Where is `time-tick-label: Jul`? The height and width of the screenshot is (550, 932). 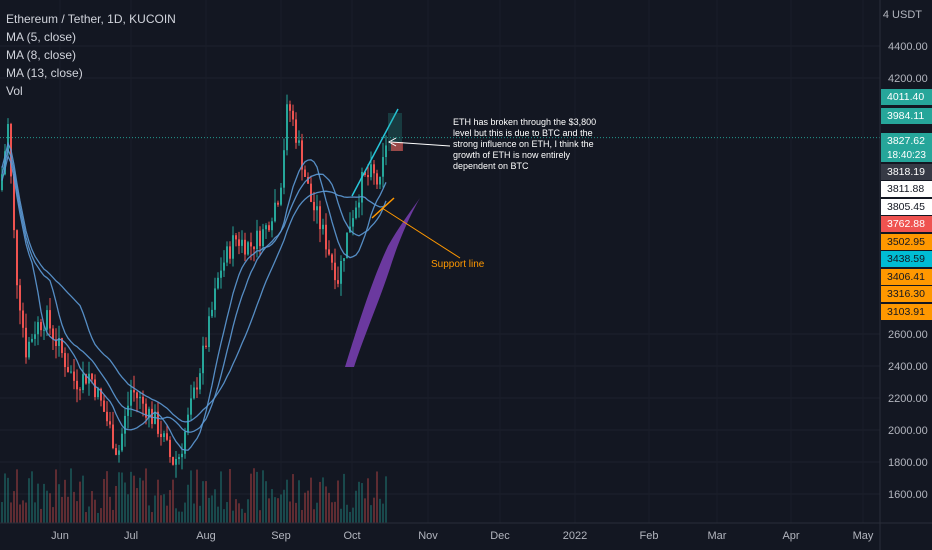 time-tick-label: Jul is located at coordinates (131, 536).